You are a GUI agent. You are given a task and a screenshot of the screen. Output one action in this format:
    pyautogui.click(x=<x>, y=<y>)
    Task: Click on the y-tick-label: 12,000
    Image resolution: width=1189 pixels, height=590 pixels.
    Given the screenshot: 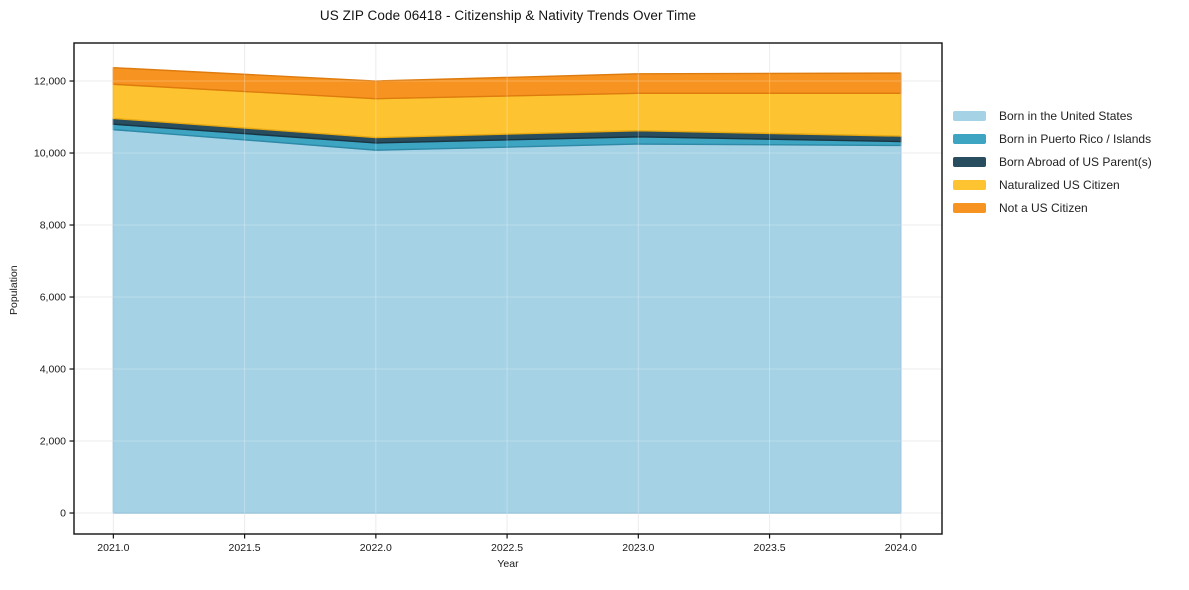 What is the action you would take?
    pyautogui.click(x=50, y=82)
    